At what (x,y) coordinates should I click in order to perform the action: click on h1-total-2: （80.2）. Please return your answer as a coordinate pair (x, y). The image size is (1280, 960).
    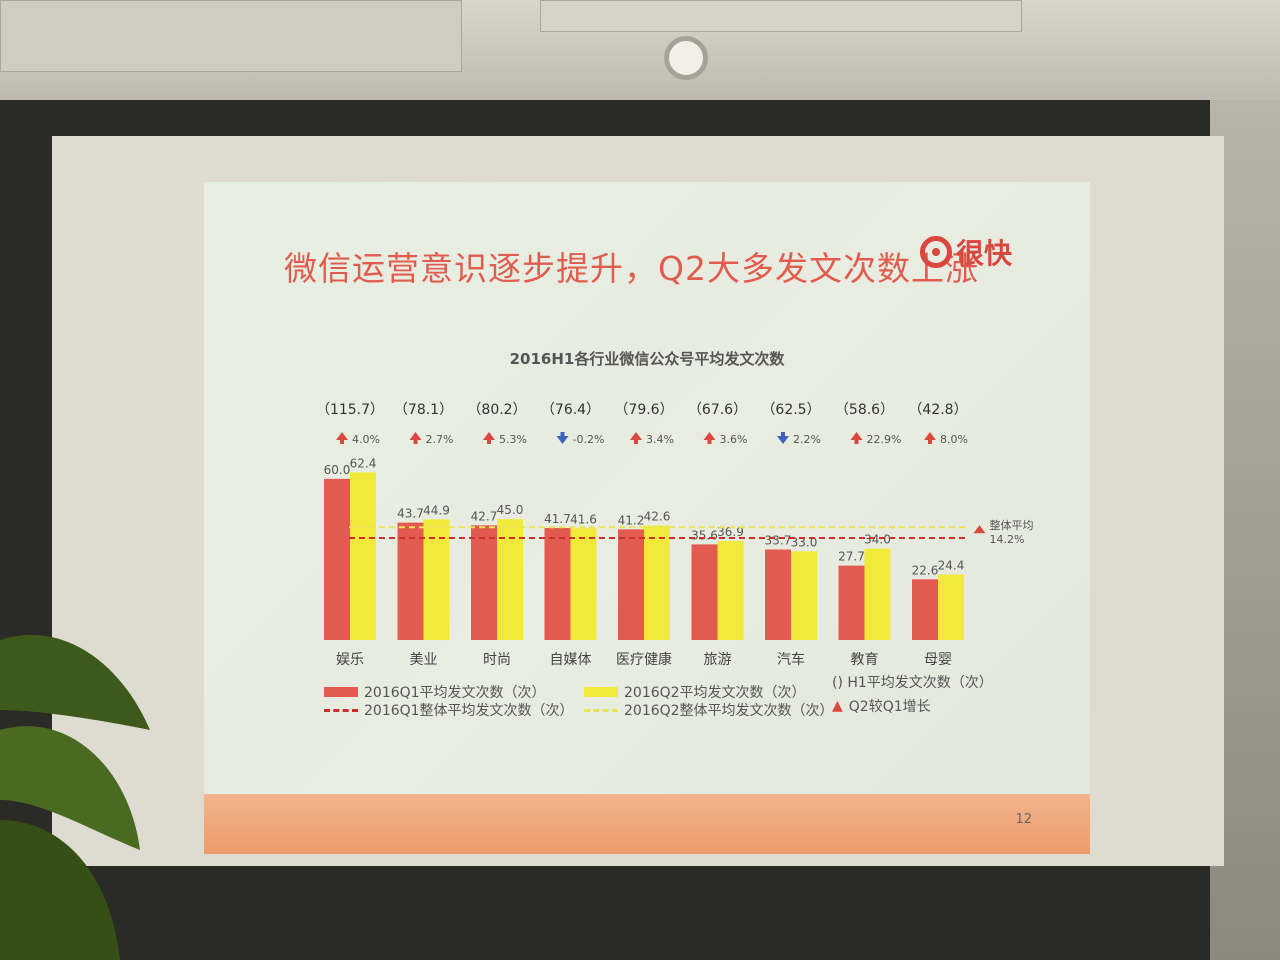
    Looking at the image, I should click on (496, 410).